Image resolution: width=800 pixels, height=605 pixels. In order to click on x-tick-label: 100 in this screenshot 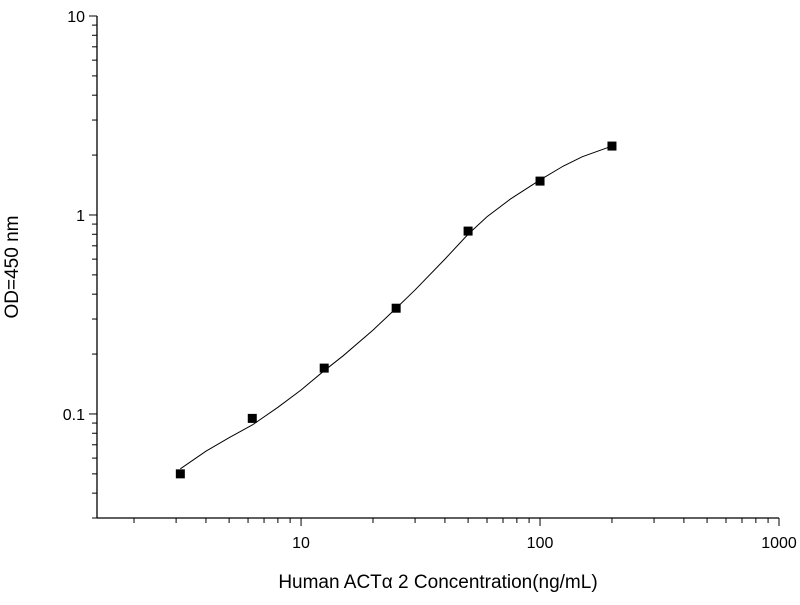, I will do `click(540, 543)`.